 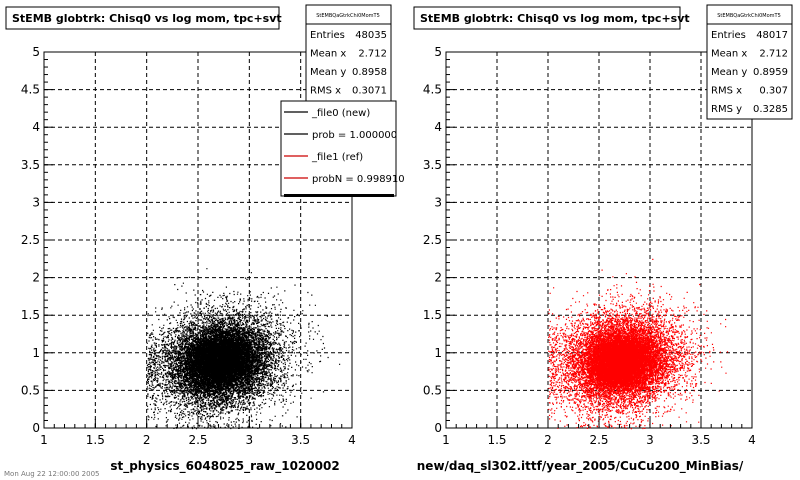 I want to click on right-scatter-points, so click(x=638, y=344).